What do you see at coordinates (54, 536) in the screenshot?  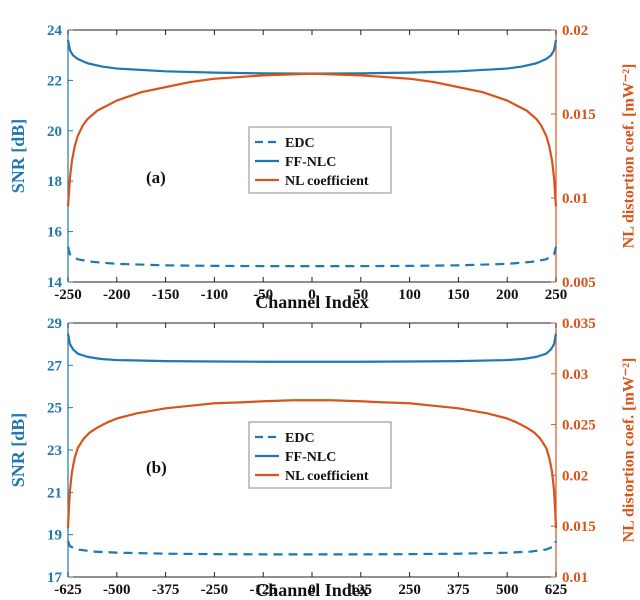 I see `y-left-tick-label: 19` at bounding box center [54, 536].